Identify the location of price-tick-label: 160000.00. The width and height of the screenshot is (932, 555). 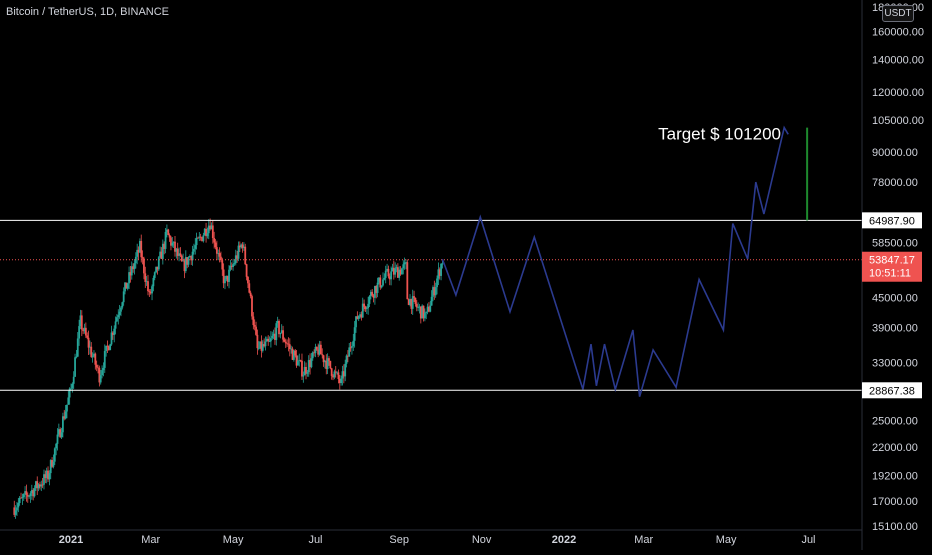
(898, 33).